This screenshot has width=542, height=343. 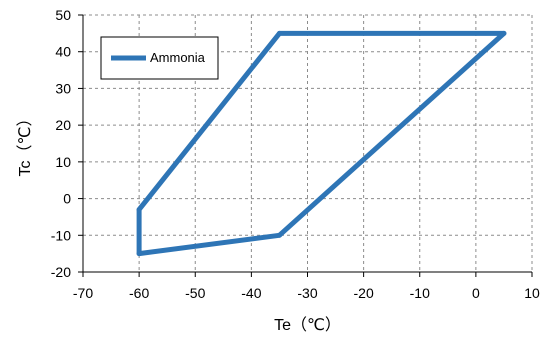 What do you see at coordinates (178, 57) in the screenshot?
I see `legend-label-ammonia: Ammonia` at bounding box center [178, 57].